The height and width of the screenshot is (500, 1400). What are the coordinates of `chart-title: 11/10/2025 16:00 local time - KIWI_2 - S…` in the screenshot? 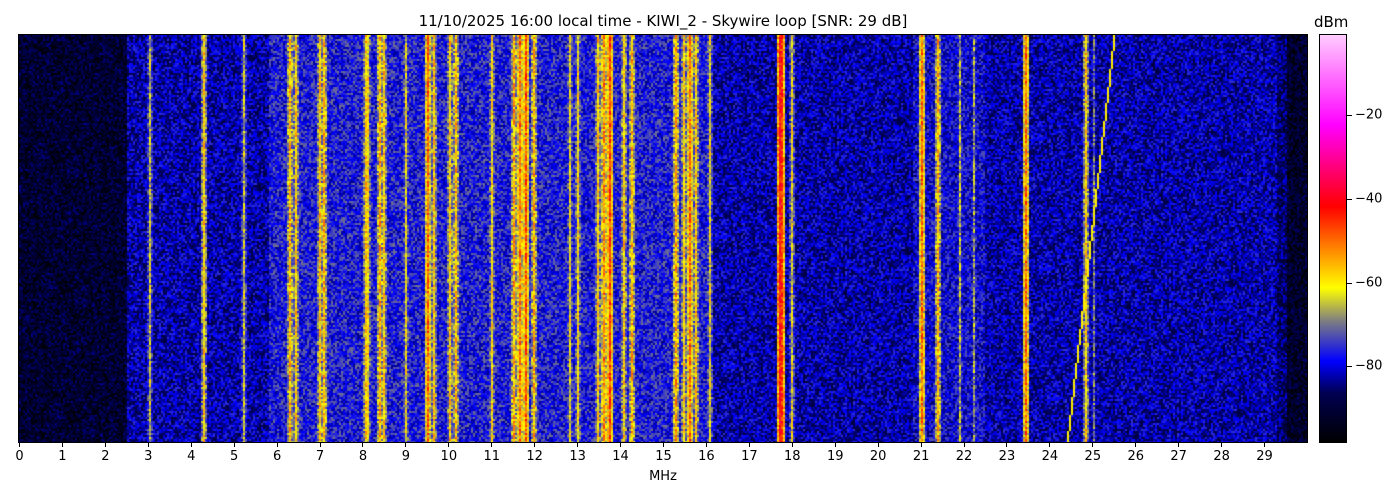 It's located at (663, 21).